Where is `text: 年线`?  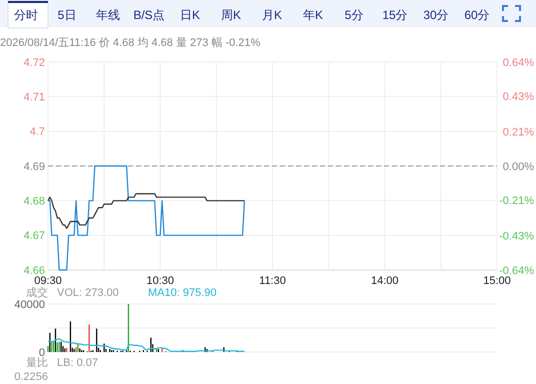 text: 年线 is located at coordinates (108, 15).